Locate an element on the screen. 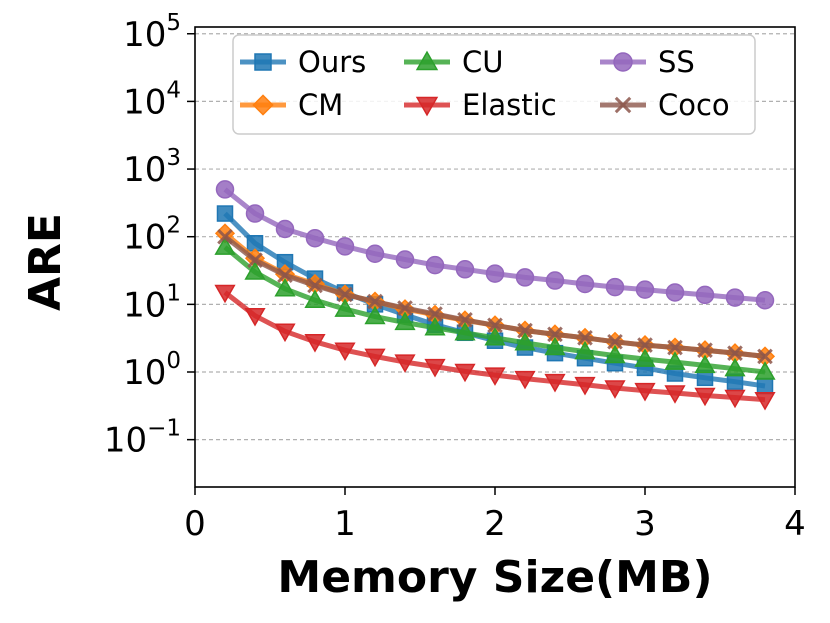 The width and height of the screenshot is (830, 623). y-tick-label: 10³ is located at coordinates (152, 167).